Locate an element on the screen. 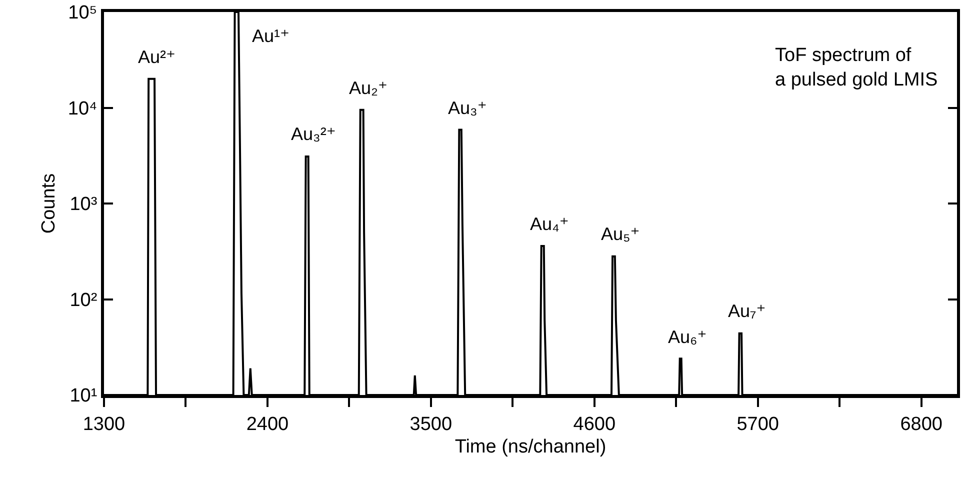 Image resolution: width=972 pixels, height=486 pixels. y-axis-title: Counts is located at coordinates (49, 203).